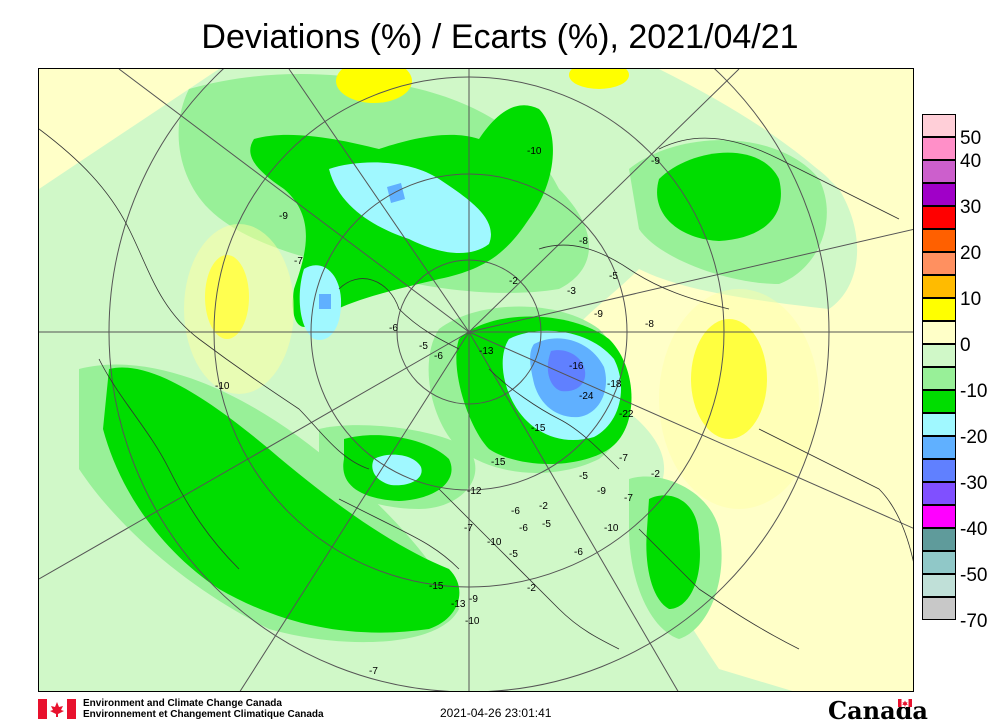 This screenshot has width=1000, height=726. Describe the element at coordinates (965, 345) in the screenshot. I see `legend-label: 0` at that location.